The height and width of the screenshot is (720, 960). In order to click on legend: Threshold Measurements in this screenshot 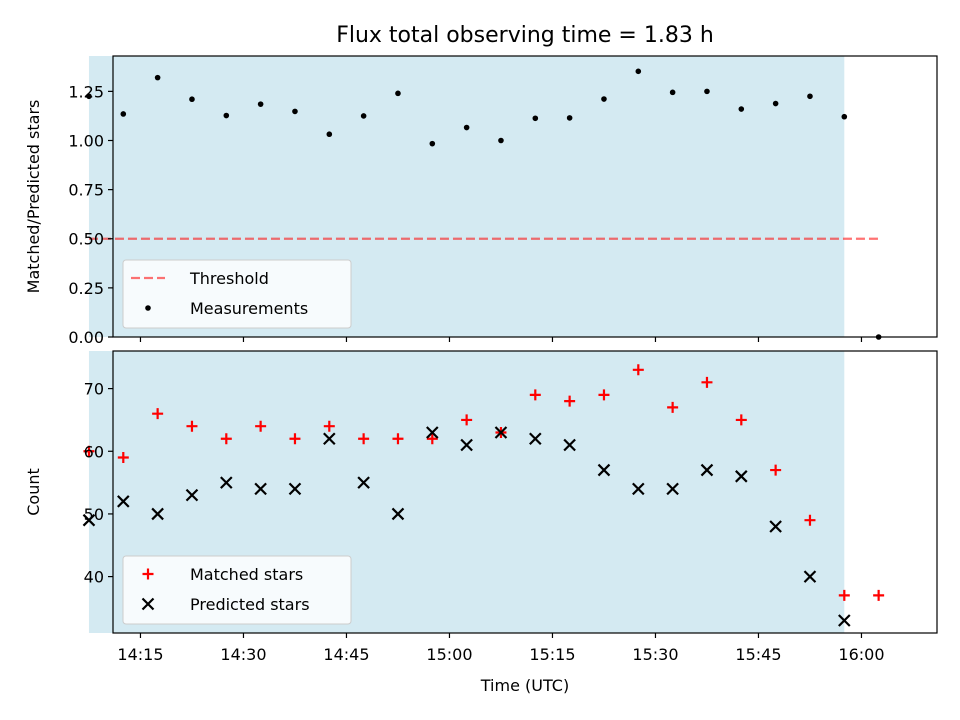, I will do `click(237, 294)`.